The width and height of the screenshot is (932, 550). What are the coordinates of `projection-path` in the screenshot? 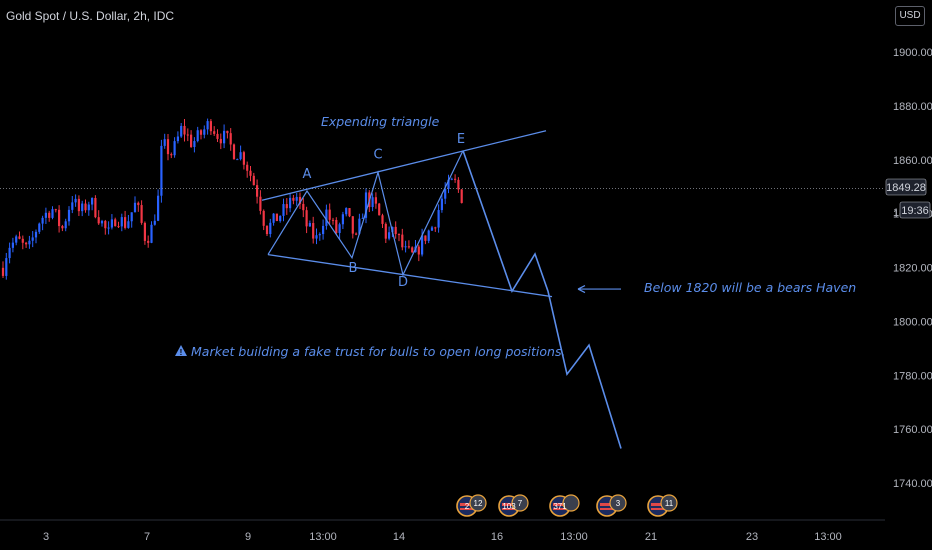 It's located at (542, 299).